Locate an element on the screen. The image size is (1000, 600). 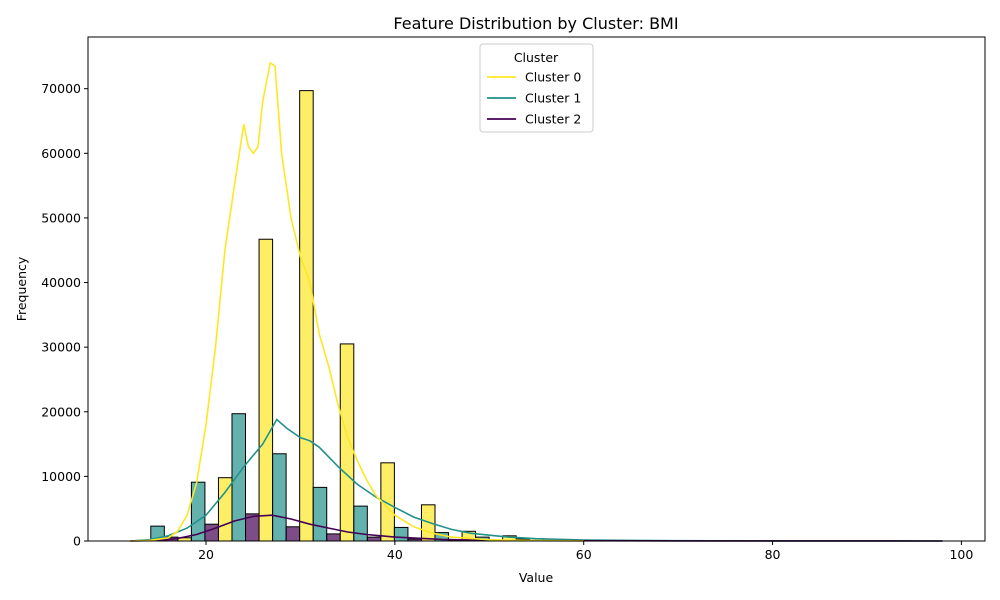
legend: Cluster Cluster 0 Cluster 1 Cluster 2 is located at coordinates (536, 88).